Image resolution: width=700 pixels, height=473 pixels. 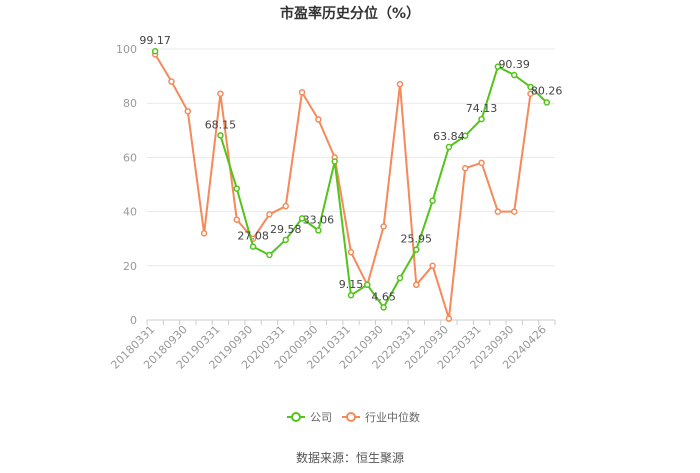 What do you see at coordinates (417, 239) in the screenshot?
I see `data-label: 25.95` at bounding box center [417, 239].